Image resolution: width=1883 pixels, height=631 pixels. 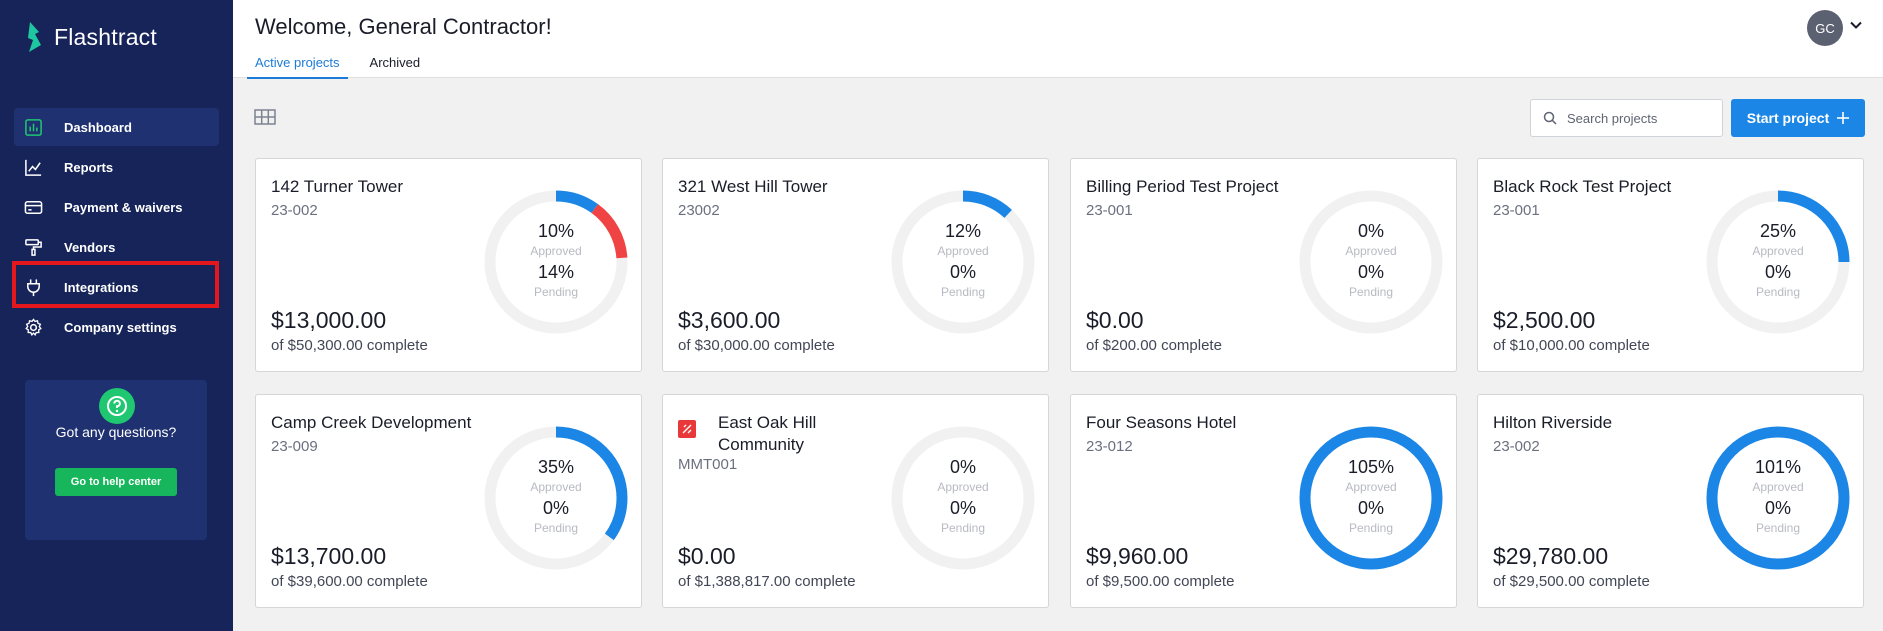 What do you see at coordinates (963, 231) in the screenshot?
I see `approved-percent: 12%` at bounding box center [963, 231].